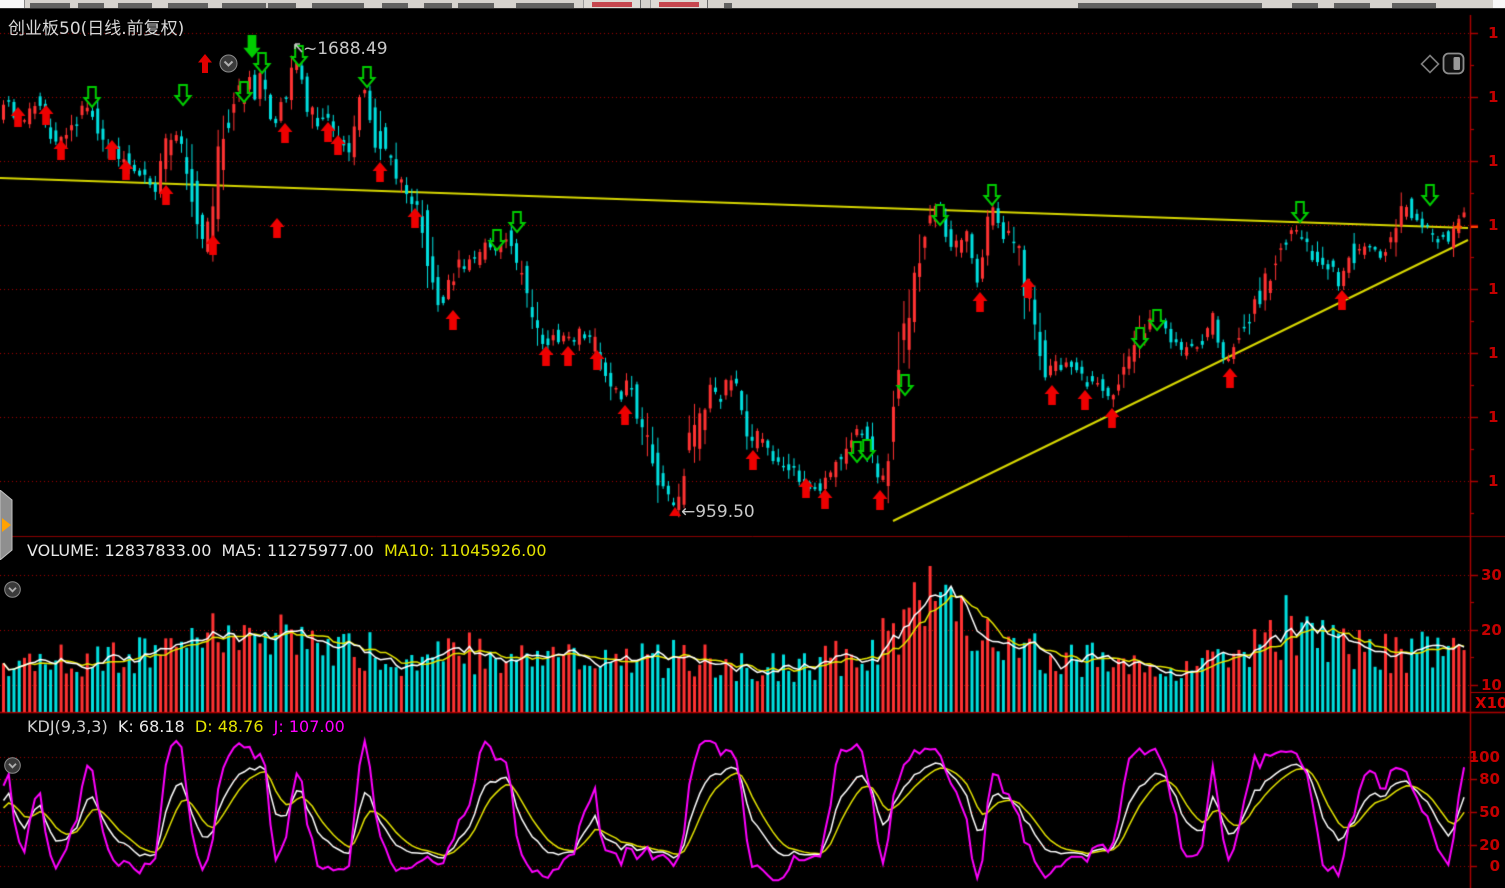  I want to click on kdj-axis-label: 50, so click(1489, 812).